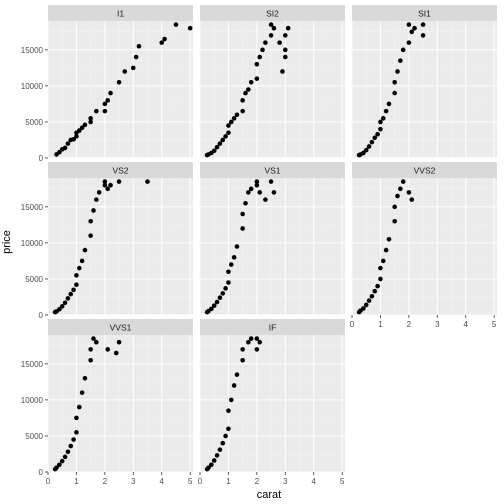 The height and width of the screenshot is (504, 504). I want to click on facet-strip-label: SI1, so click(424, 14).